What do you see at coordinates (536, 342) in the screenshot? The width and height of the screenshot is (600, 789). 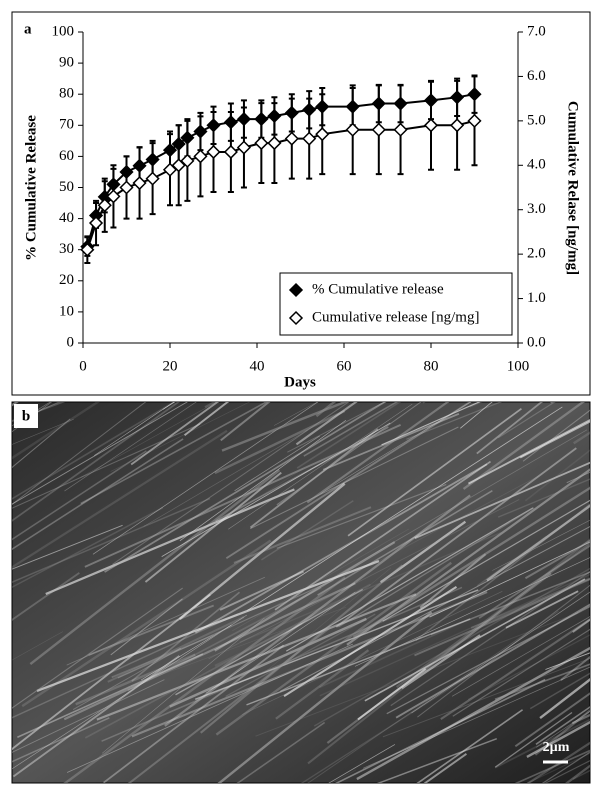 I see `y2-tick-label: 0.0` at bounding box center [536, 342].